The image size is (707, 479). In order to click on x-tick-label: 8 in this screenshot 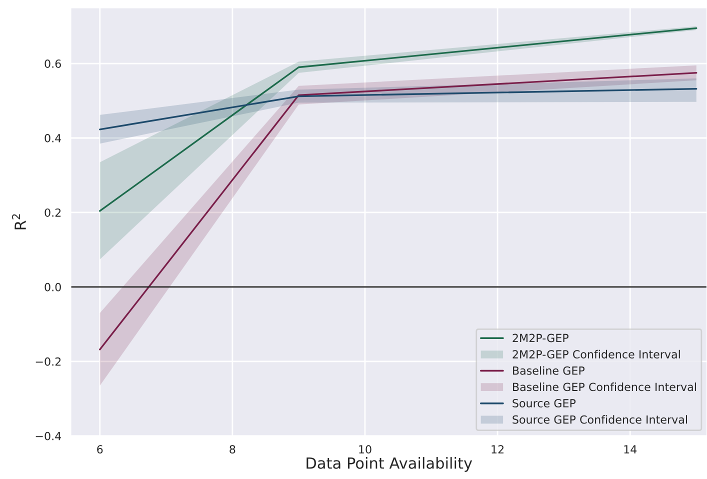, I will do `click(233, 449)`.